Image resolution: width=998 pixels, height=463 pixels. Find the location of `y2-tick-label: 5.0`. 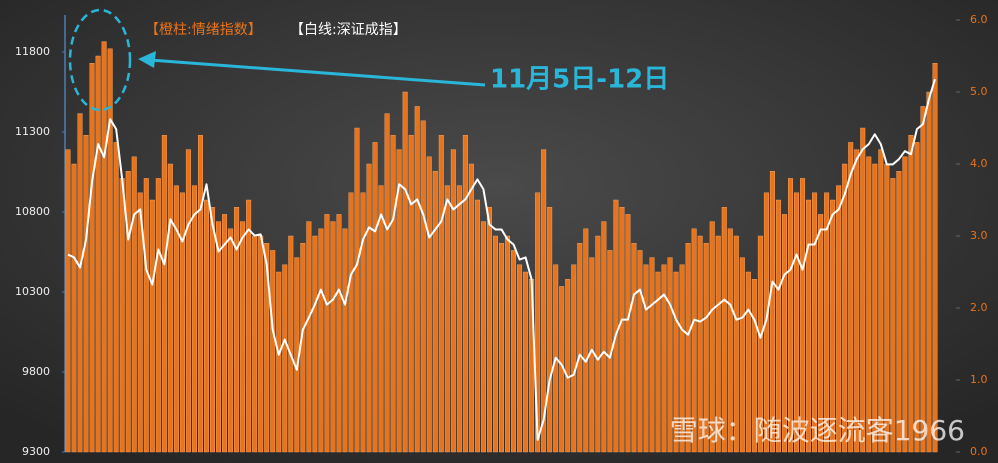

y2-tick-label: 5.0 is located at coordinates (979, 91).